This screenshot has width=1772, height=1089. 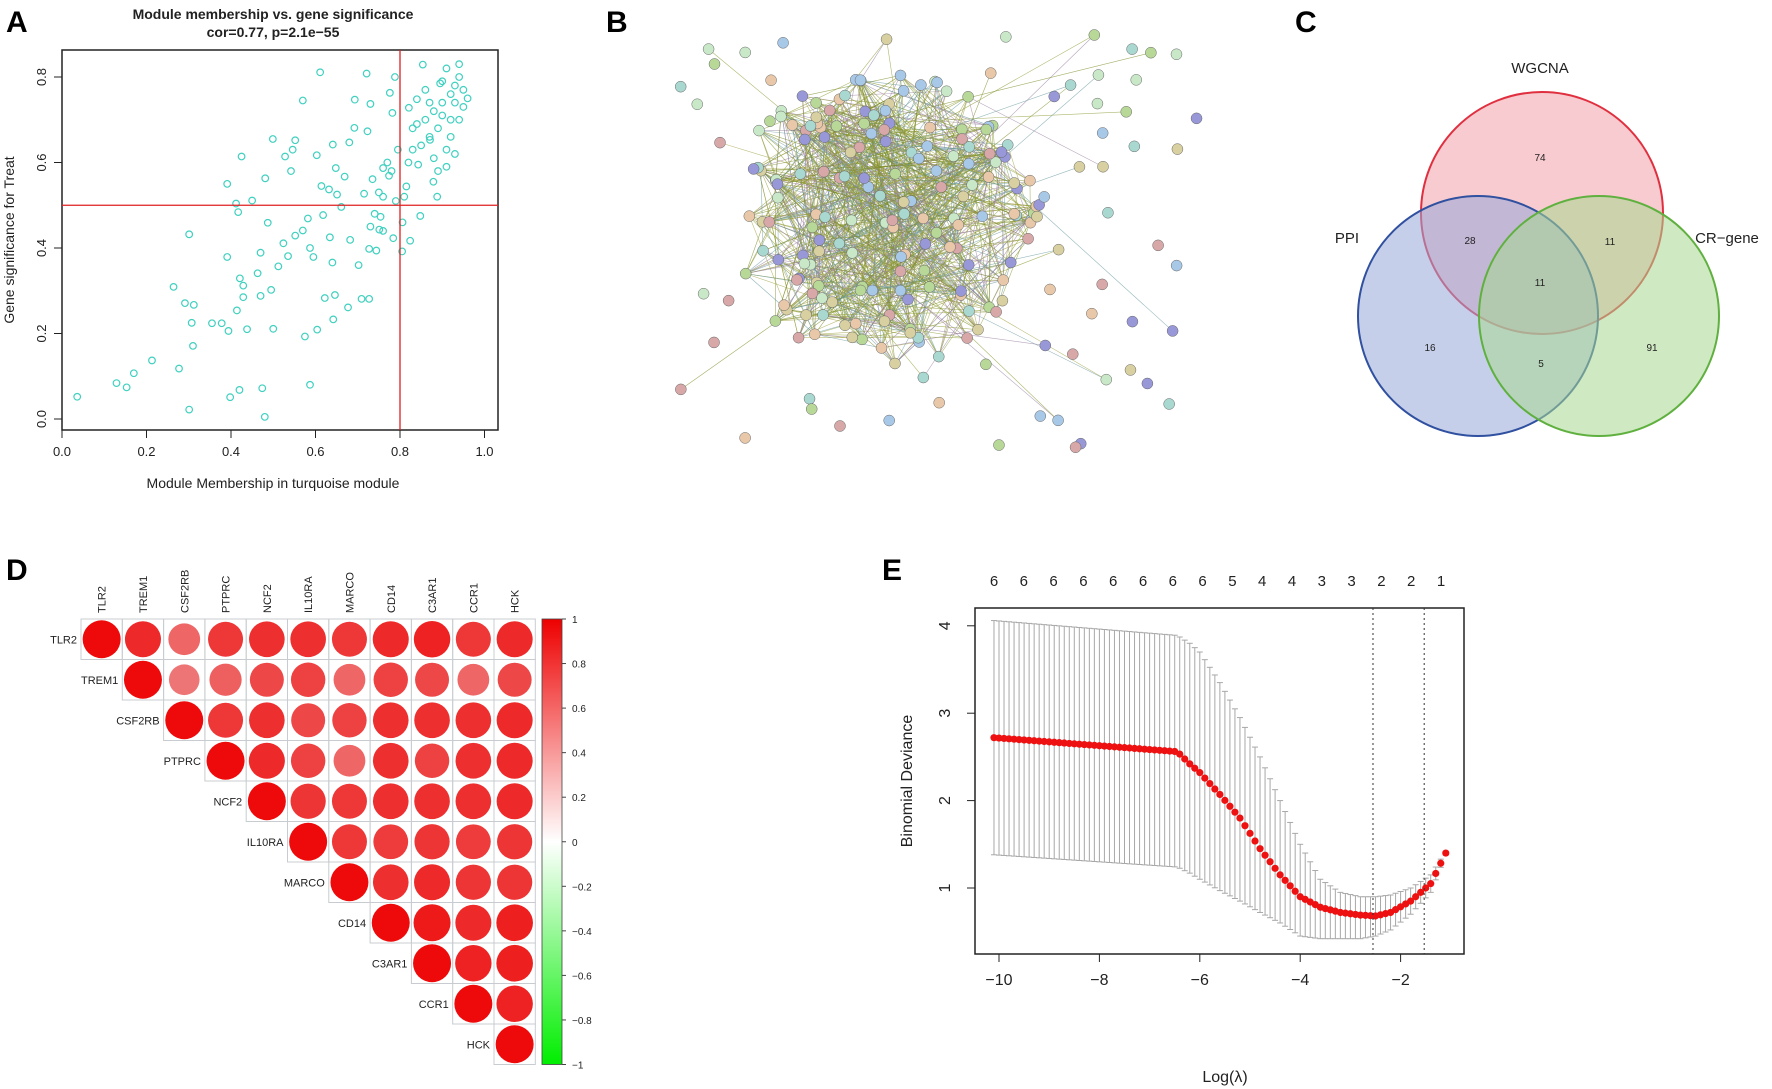 What do you see at coordinates (103, 599) in the screenshot?
I see `column-gene-label: TLR2` at bounding box center [103, 599].